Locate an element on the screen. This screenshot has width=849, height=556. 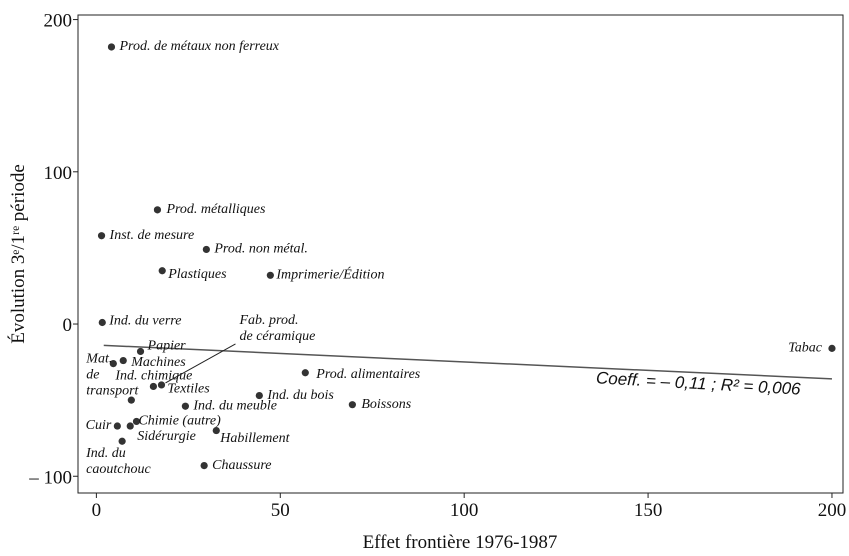
label-line: Mat. is located at coordinates (100, 359).